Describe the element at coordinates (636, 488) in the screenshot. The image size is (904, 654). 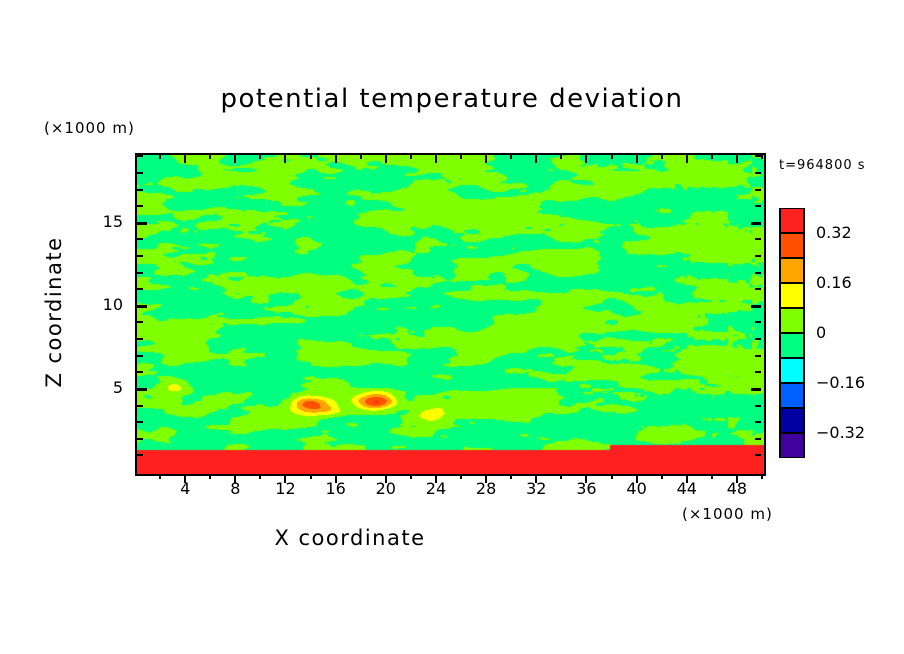
I see `x-tick-label: 40` at that location.